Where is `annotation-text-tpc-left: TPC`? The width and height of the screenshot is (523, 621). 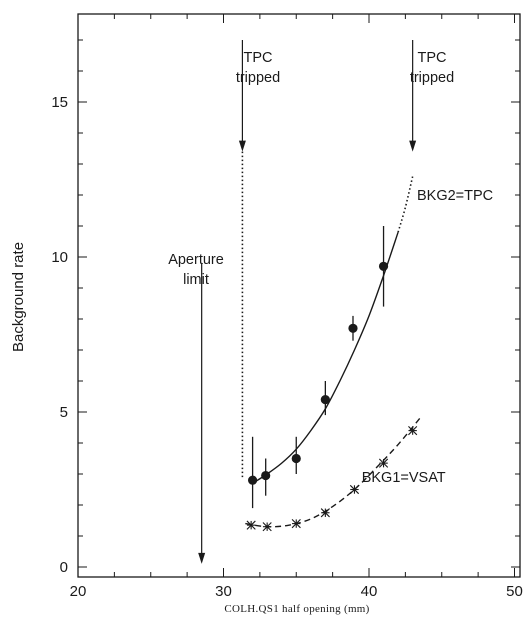 annotation-text-tpc-left: TPC is located at coordinates (258, 58).